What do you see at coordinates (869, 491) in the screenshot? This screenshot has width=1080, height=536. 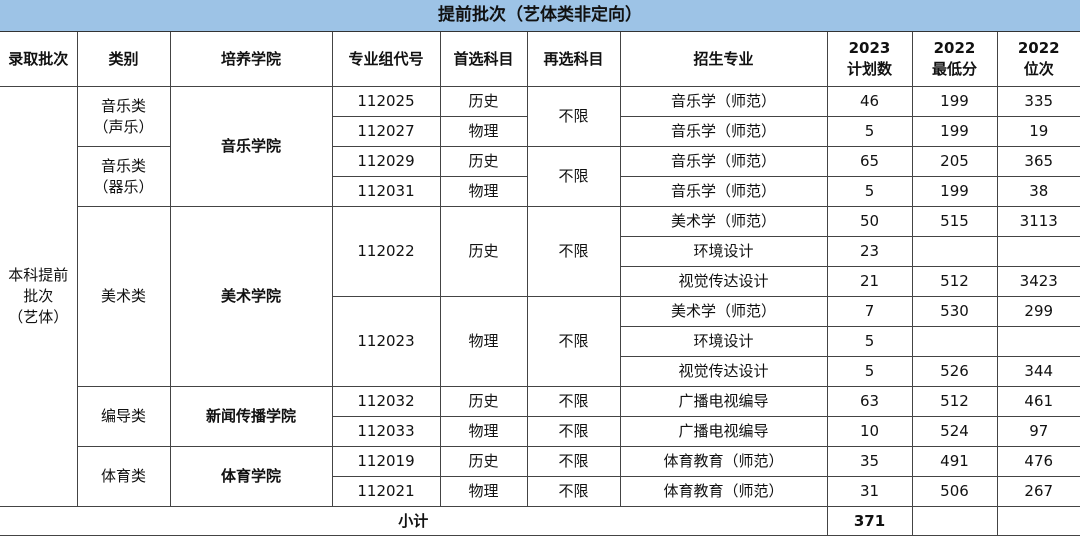 I see `table-cell: 31` at bounding box center [869, 491].